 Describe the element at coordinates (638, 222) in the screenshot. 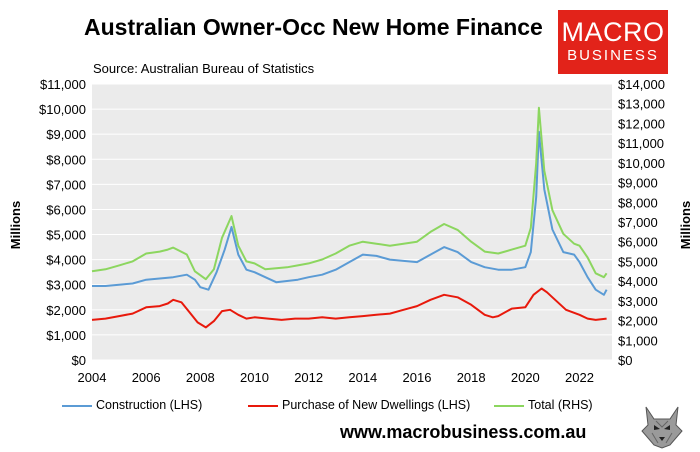

I see `y-tick-right-label: $7,000` at that location.